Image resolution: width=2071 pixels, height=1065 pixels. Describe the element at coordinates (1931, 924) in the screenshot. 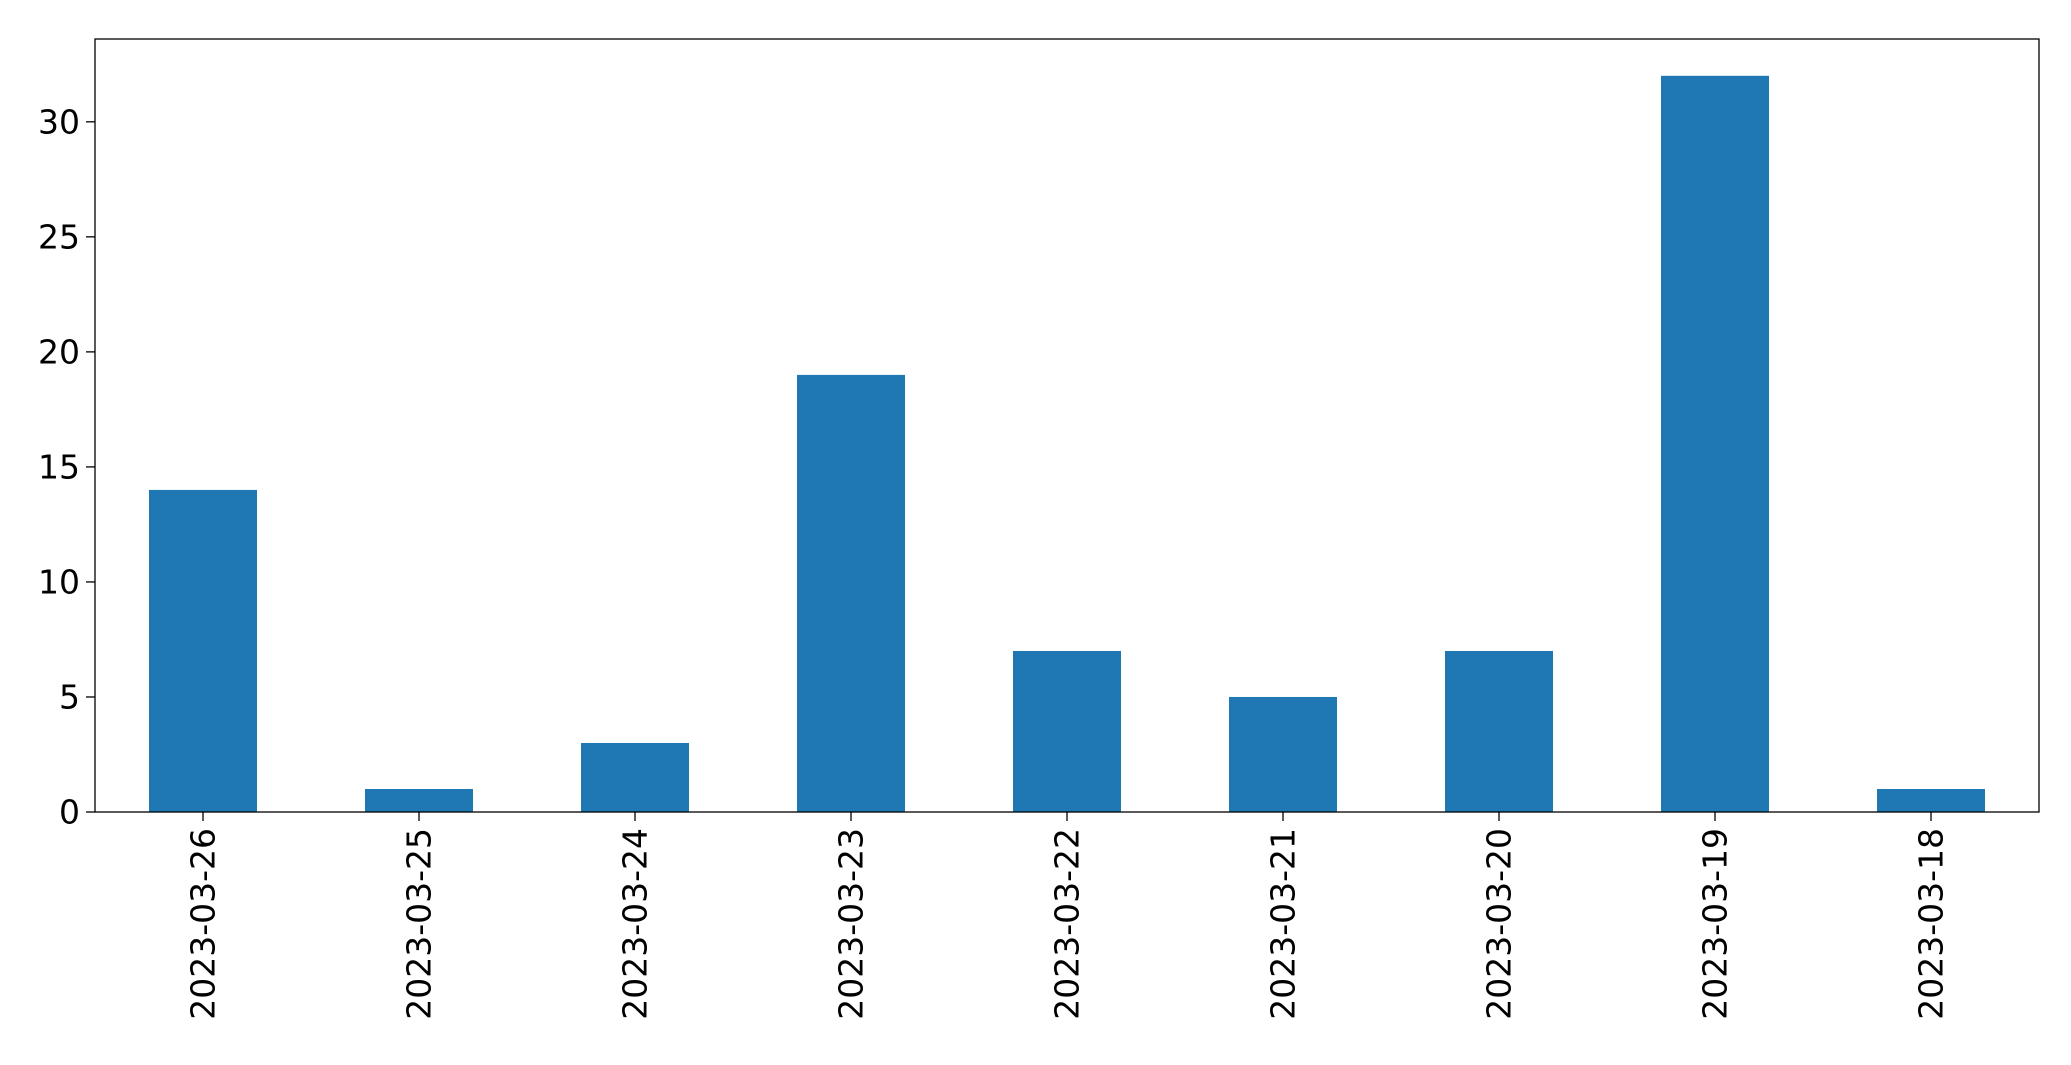

I see `x-tick-label: 2023-03-18` at that location.